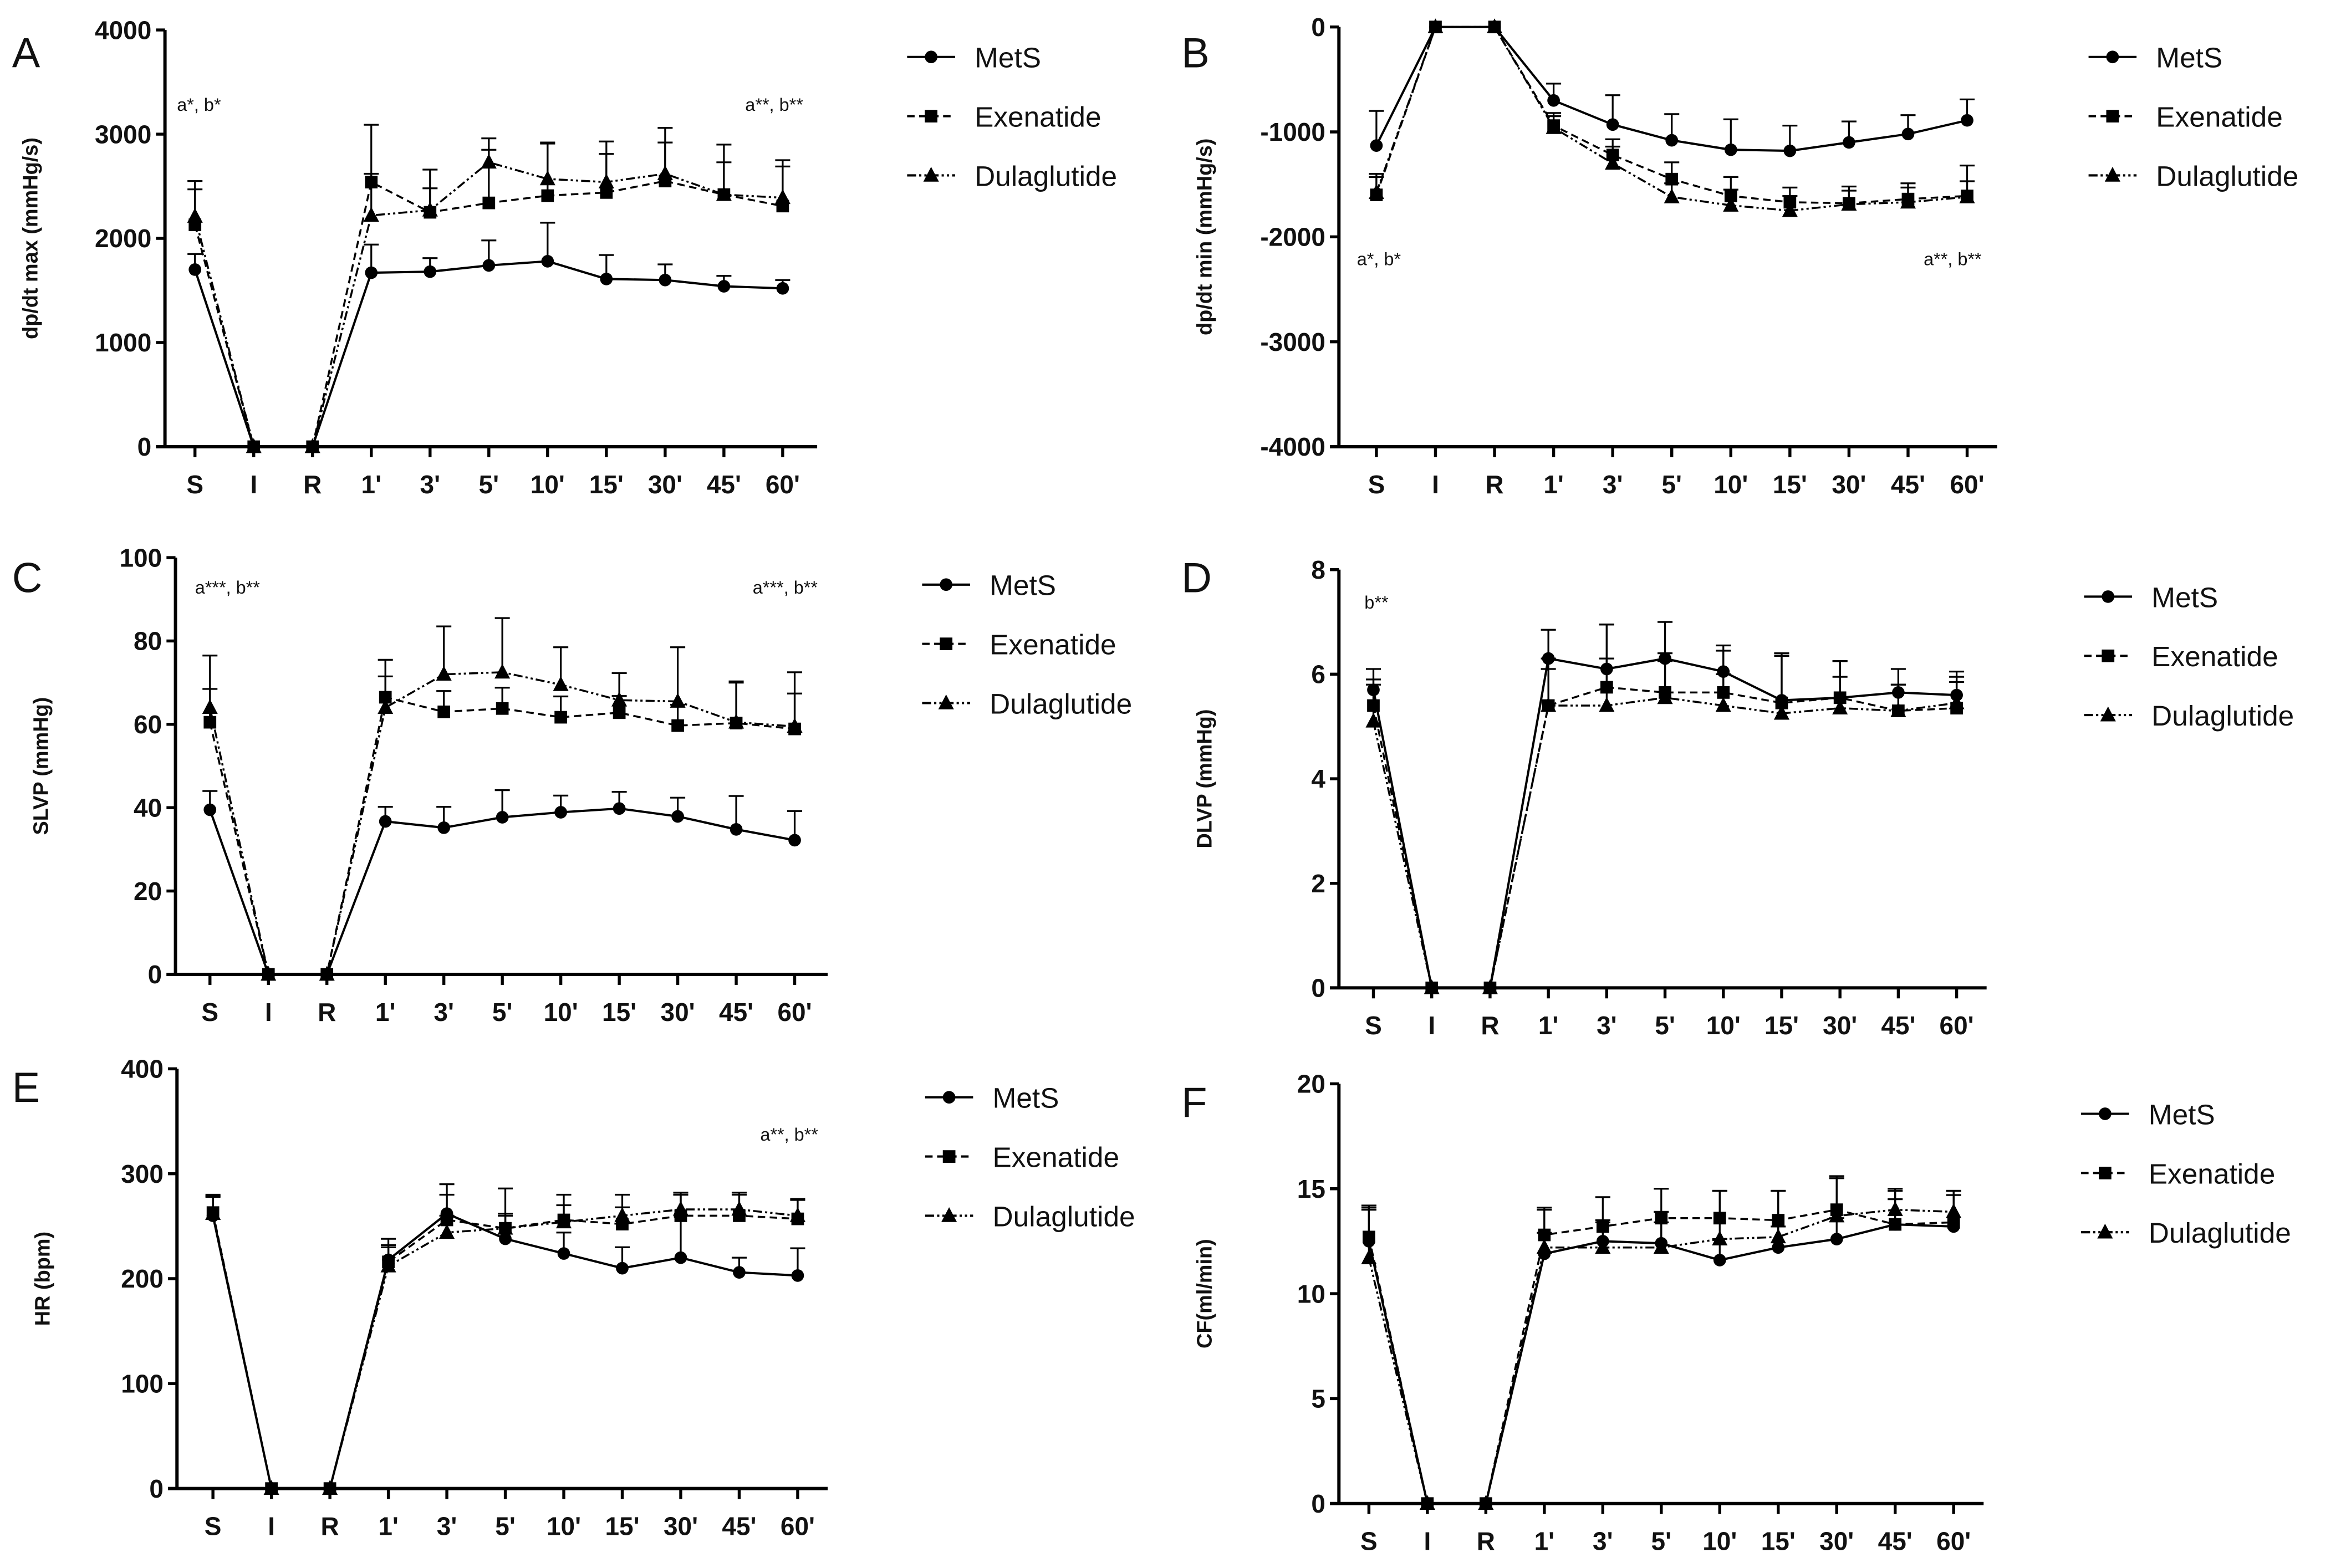 This screenshot has height=1568, width=2351. I want to click on x-tick-label: S, so click(1373, 1025).